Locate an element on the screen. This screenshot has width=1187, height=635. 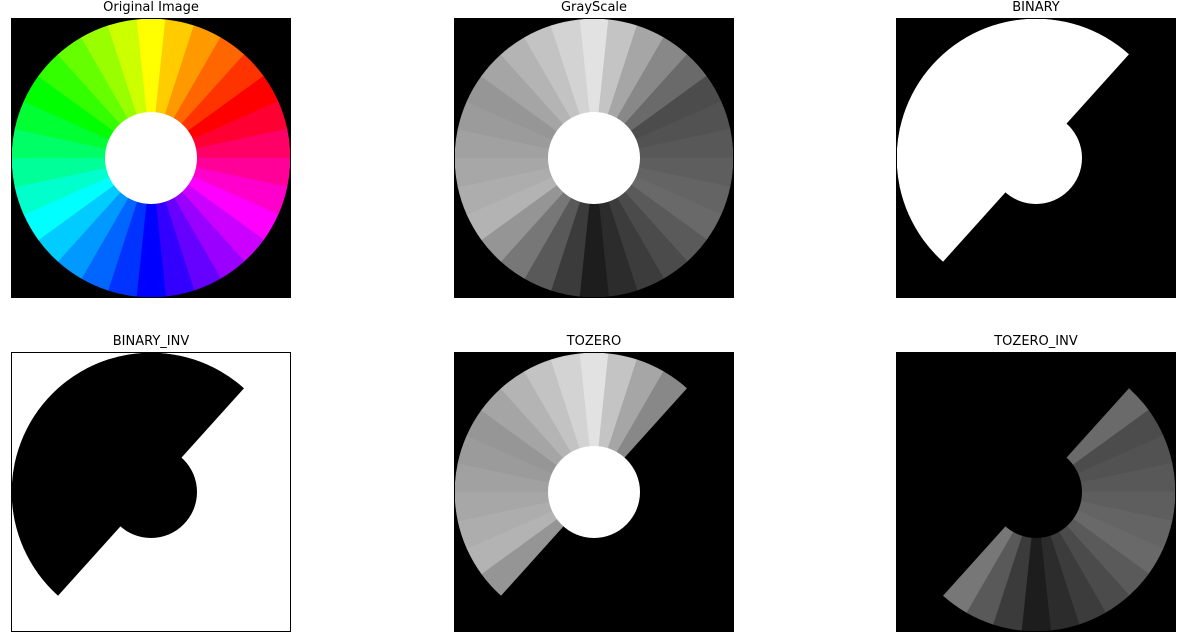
binary-inv-threshold-image is located at coordinates (151, 492).